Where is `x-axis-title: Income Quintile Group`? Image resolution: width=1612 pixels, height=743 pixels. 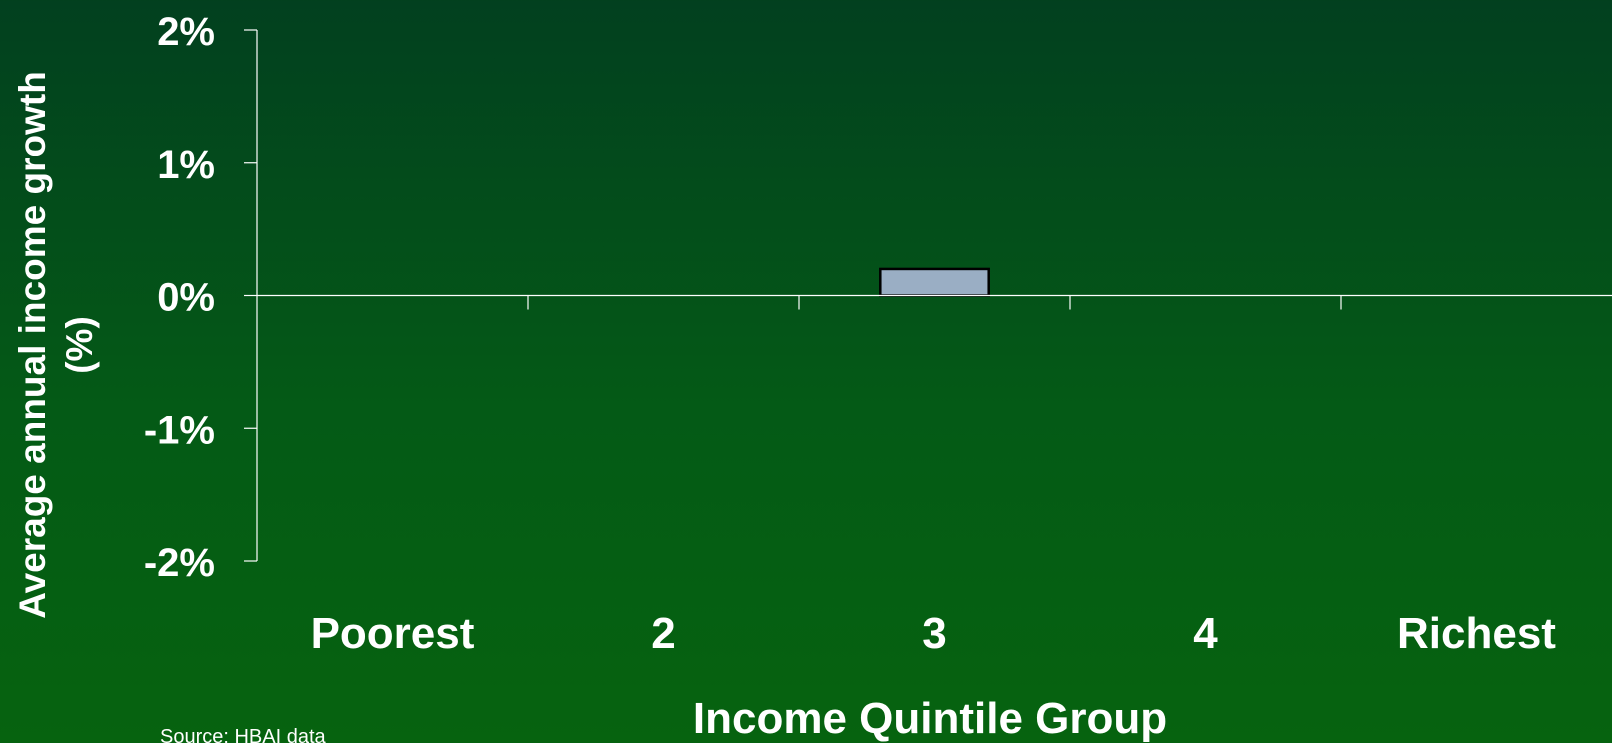
x-axis-title: Income Quintile Group is located at coordinates (930, 718).